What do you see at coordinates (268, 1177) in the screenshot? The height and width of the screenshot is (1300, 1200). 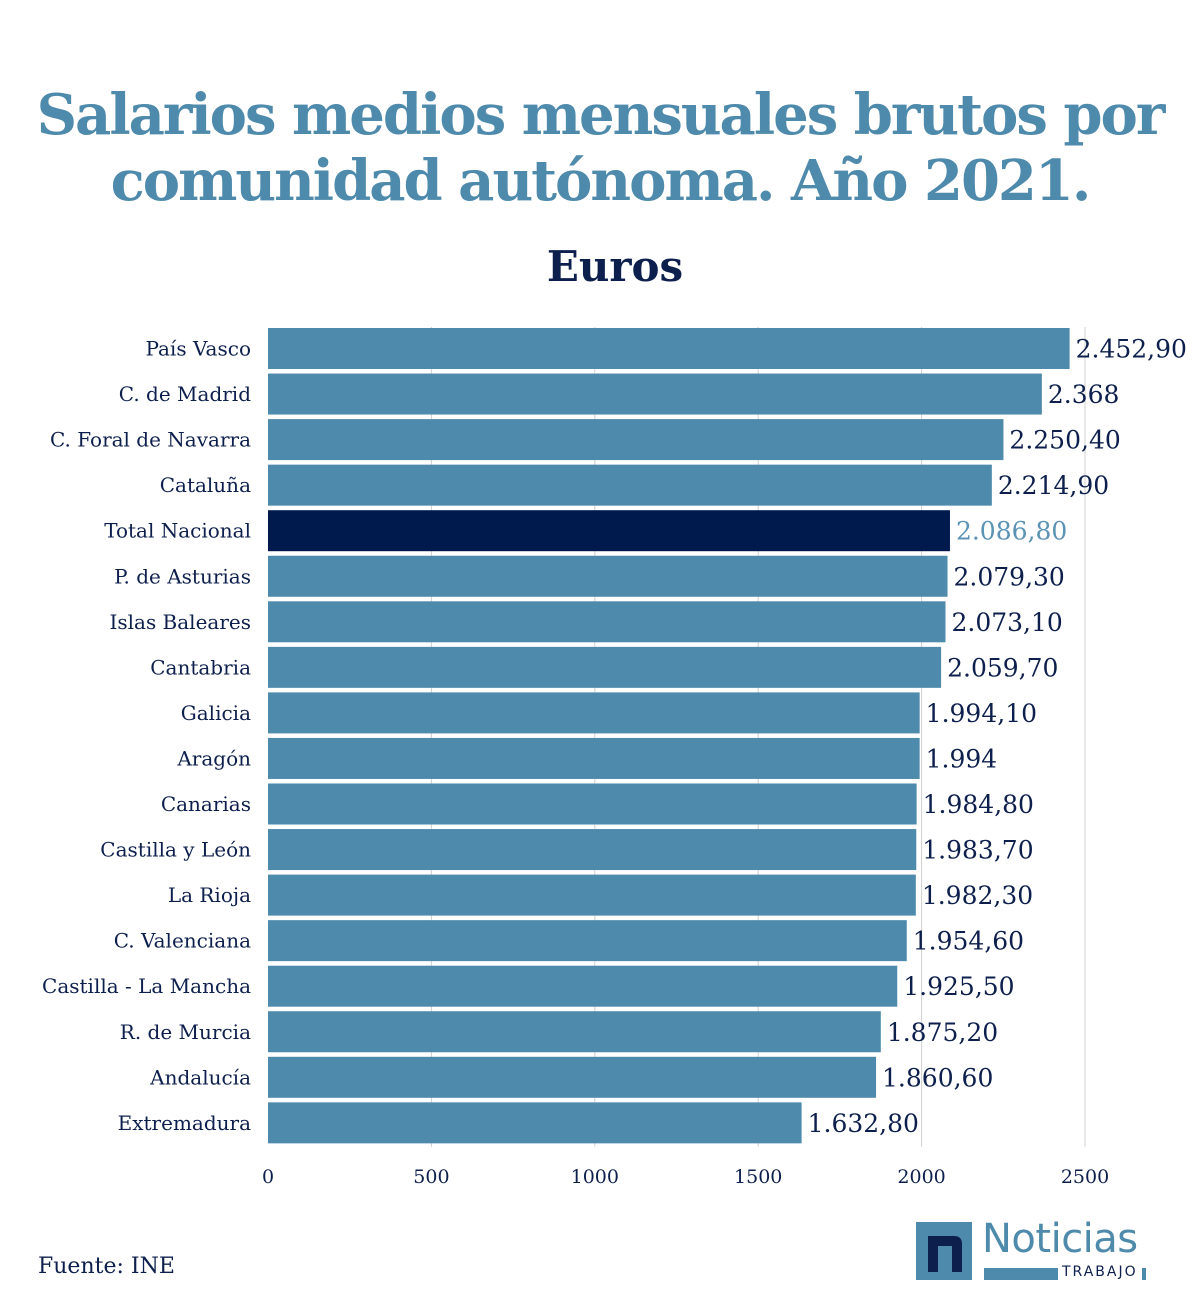 I see `x-tick-label: 0` at bounding box center [268, 1177].